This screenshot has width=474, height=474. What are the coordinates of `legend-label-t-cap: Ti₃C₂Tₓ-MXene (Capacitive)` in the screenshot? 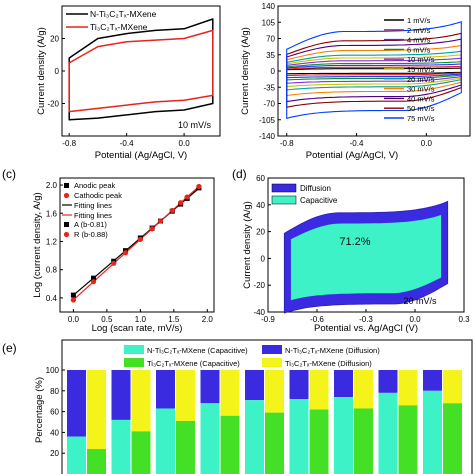 It's located at (193, 363).